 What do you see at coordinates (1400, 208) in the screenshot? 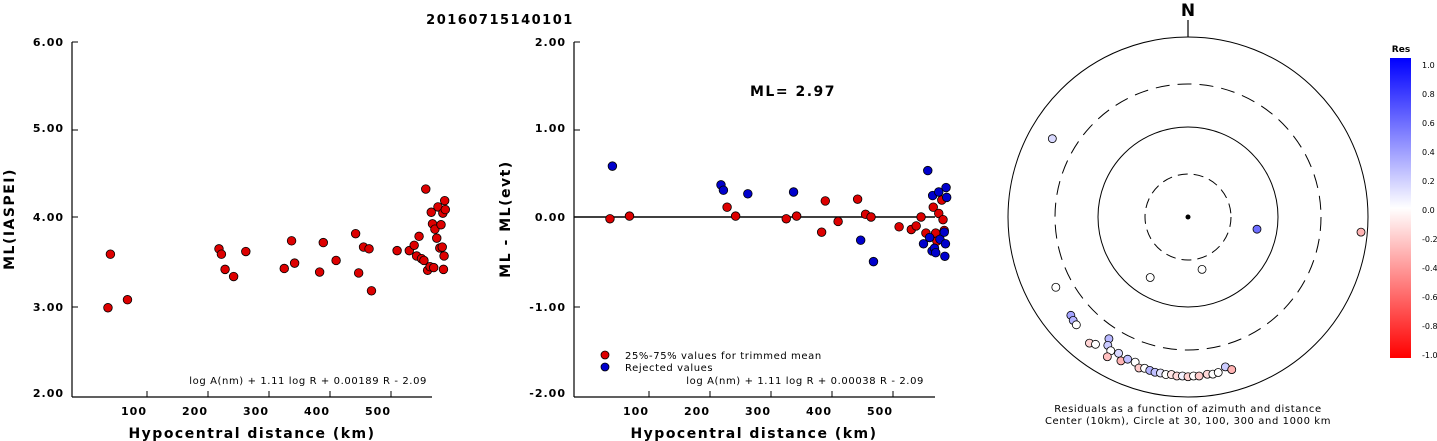
I see `colorbar-gradient` at bounding box center [1400, 208].